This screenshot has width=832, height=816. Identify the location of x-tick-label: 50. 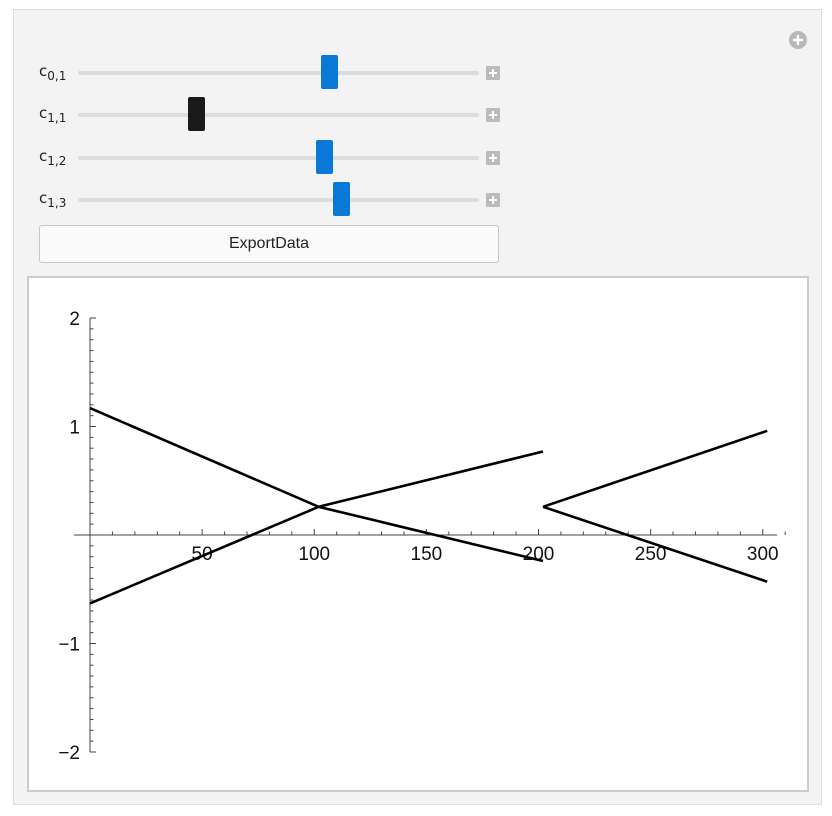
(202, 554).